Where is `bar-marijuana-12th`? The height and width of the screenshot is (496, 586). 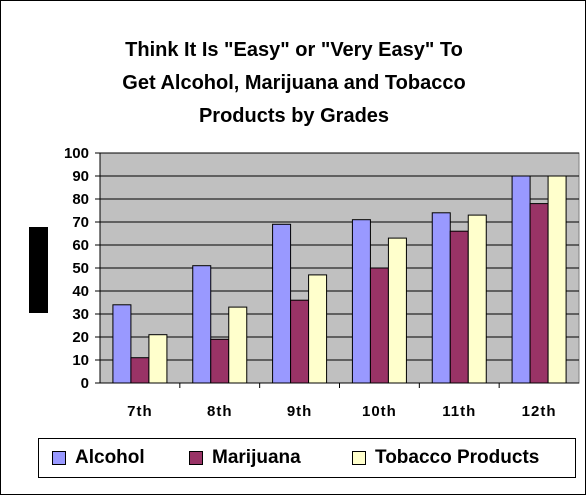 bar-marijuana-12th is located at coordinates (539, 293).